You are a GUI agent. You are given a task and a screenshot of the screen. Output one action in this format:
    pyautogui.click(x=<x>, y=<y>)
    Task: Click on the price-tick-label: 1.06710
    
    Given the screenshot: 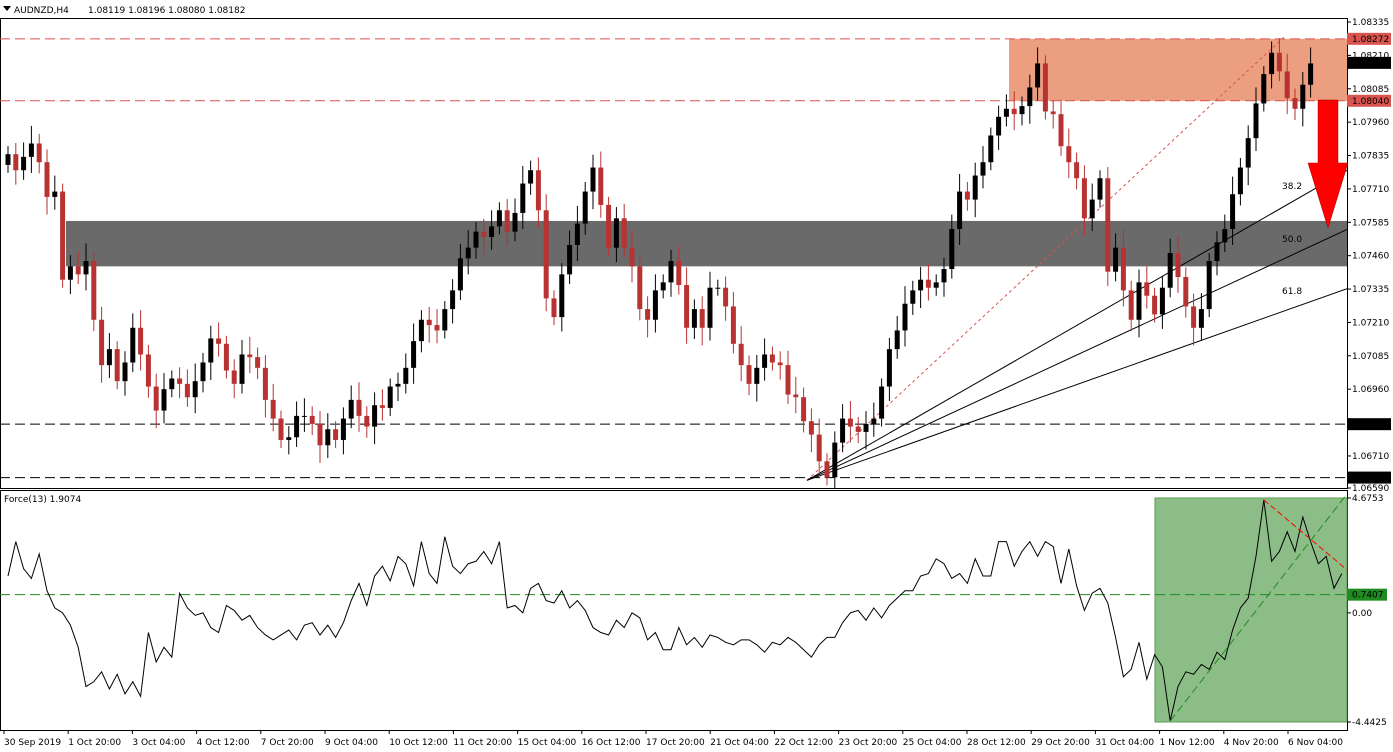 What is the action you would take?
    pyautogui.click(x=1370, y=457)
    